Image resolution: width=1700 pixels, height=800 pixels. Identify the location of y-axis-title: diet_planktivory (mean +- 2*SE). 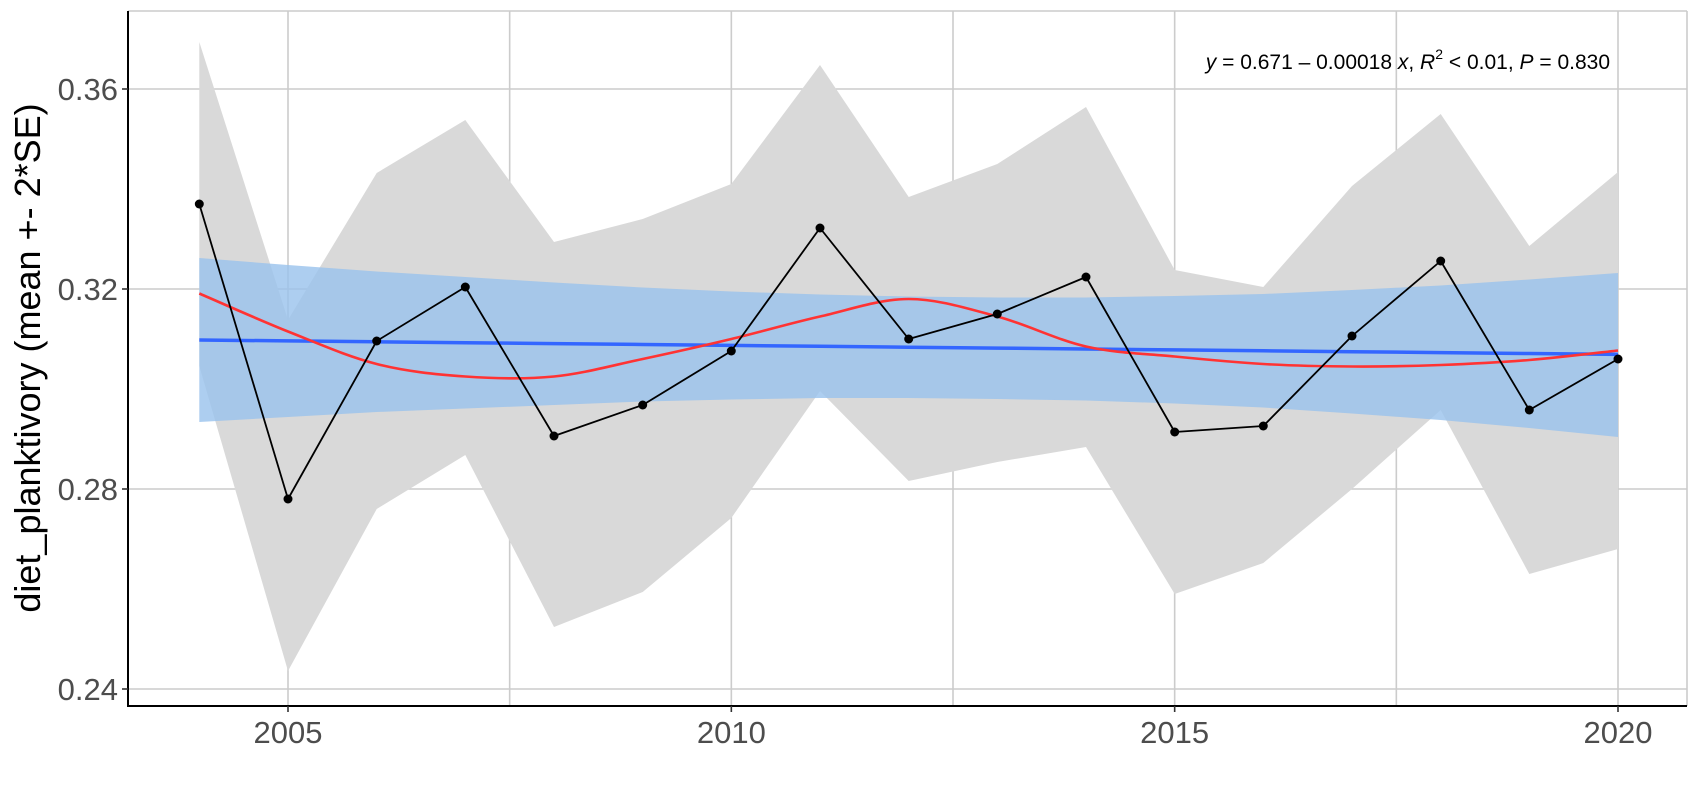
(27, 357).